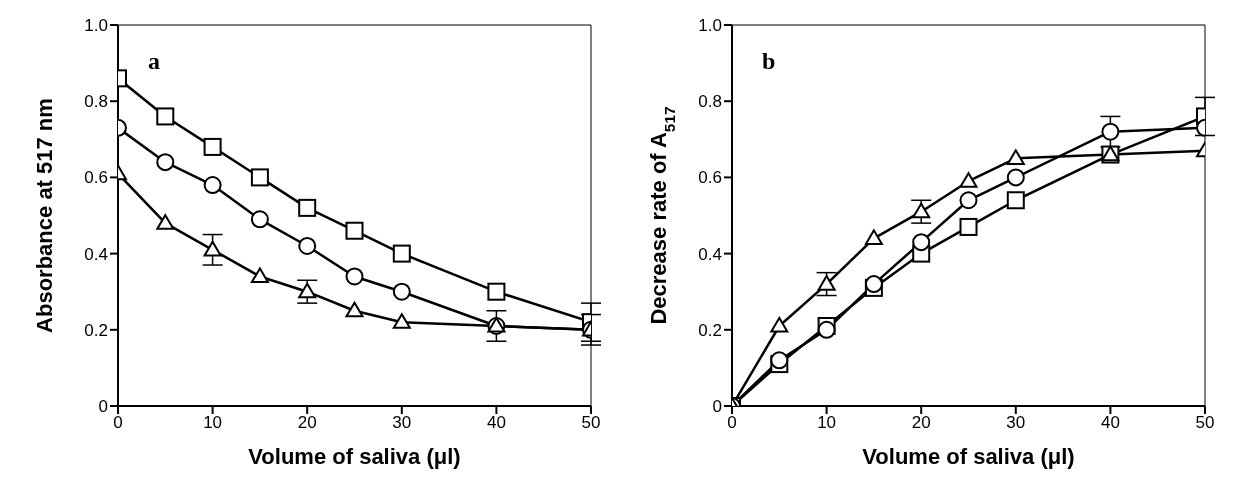 This screenshot has width=1247, height=498. I want to click on annotation: a, so click(154, 61).